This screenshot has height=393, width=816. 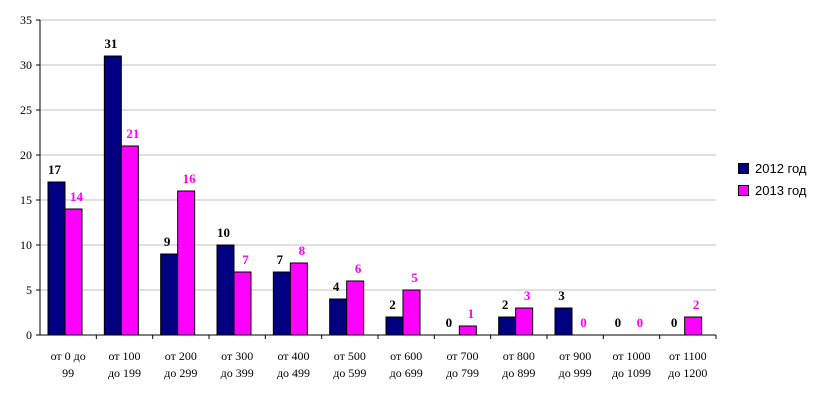 I want to click on data-label-2012: 9, so click(x=167, y=241).